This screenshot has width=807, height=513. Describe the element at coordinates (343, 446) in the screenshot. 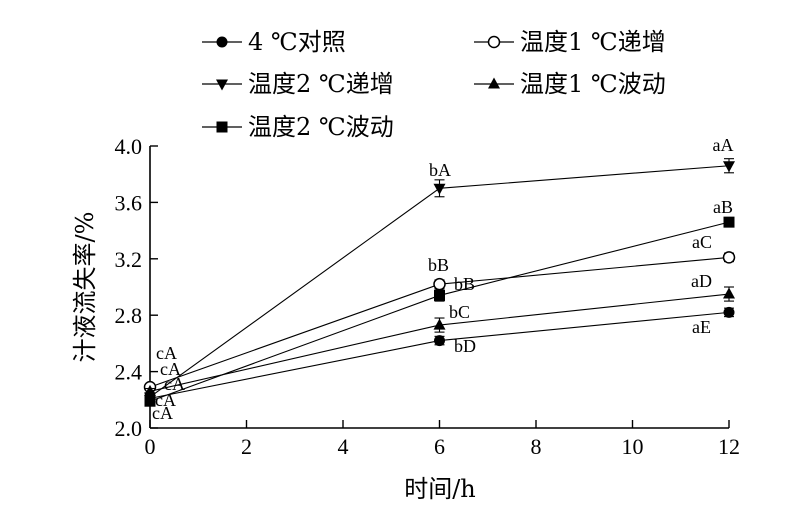

I see `x-tick-label: 4` at that location.